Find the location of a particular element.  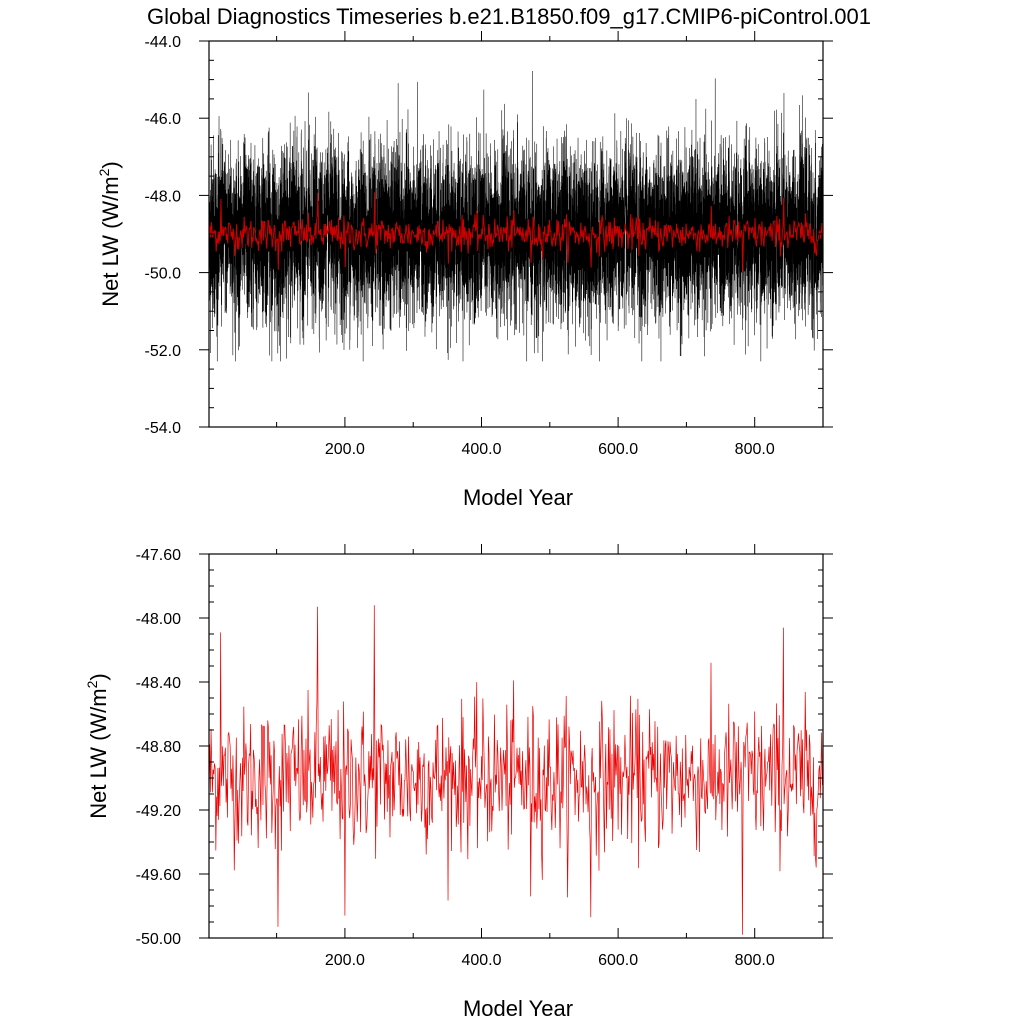

y-tick-label: -49.60 is located at coordinates (158, 875).